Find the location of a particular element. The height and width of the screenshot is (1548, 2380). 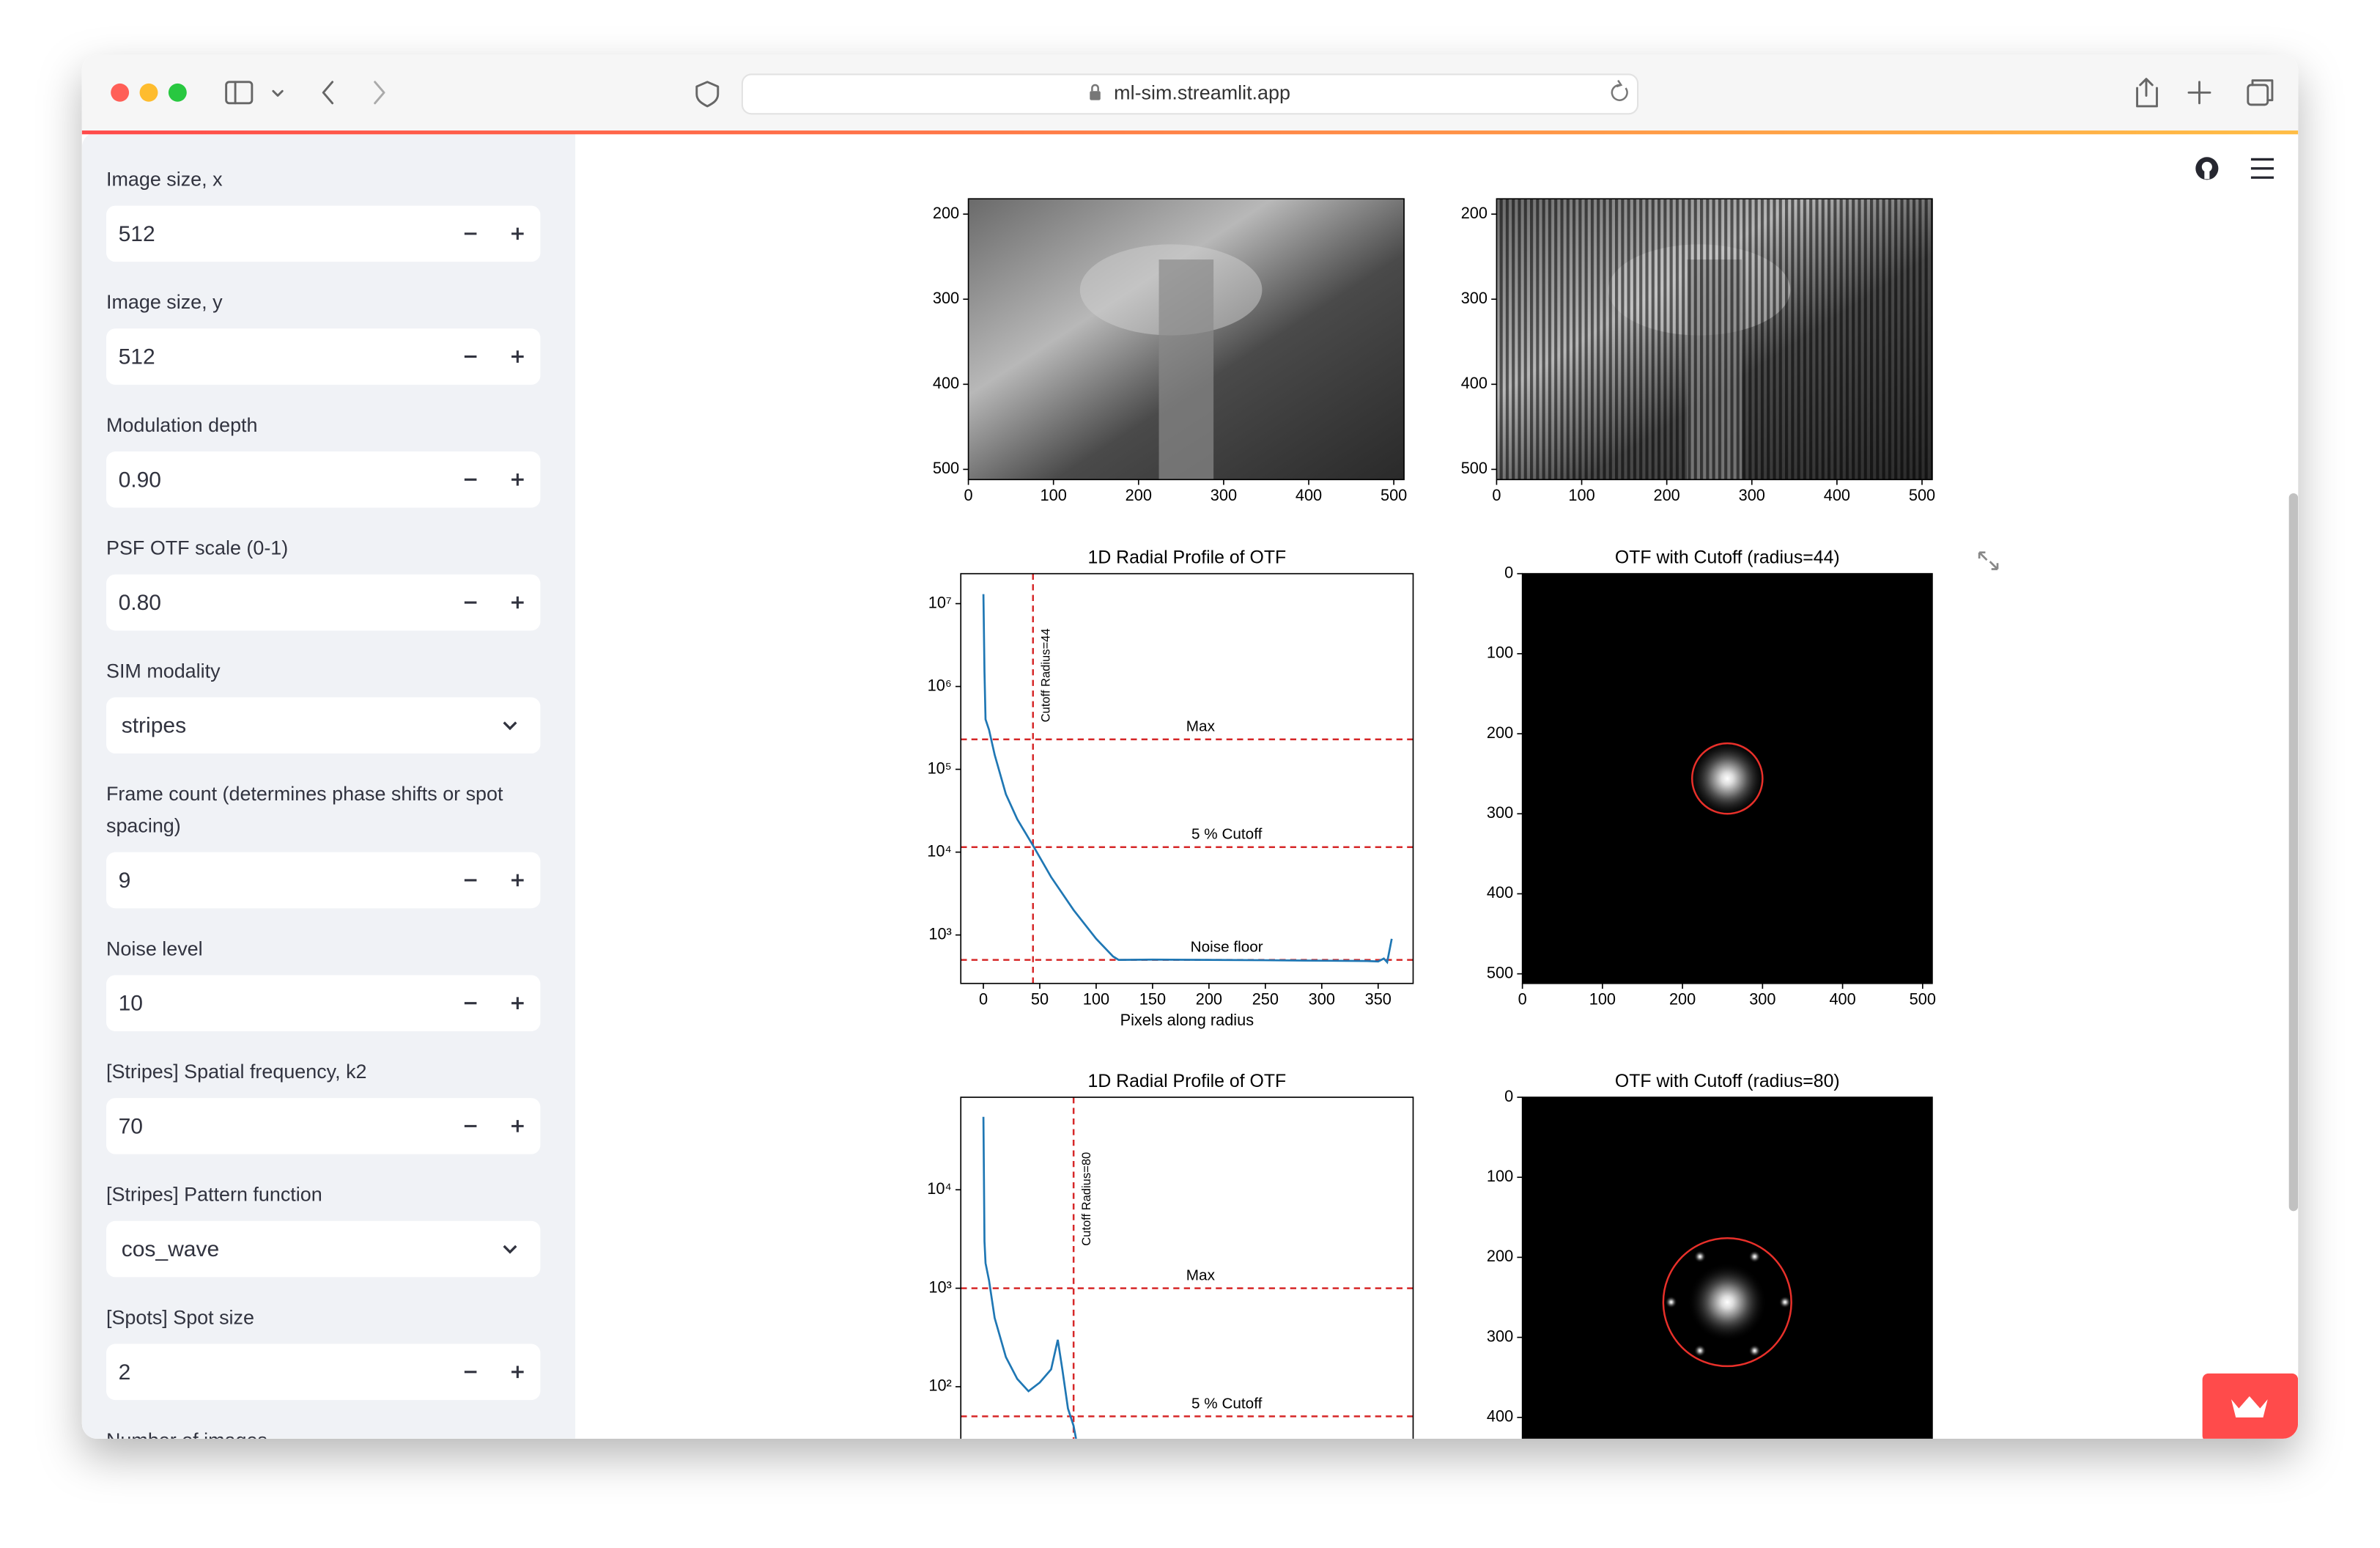

y-tick-label: 10³ is located at coordinates (939, 933).